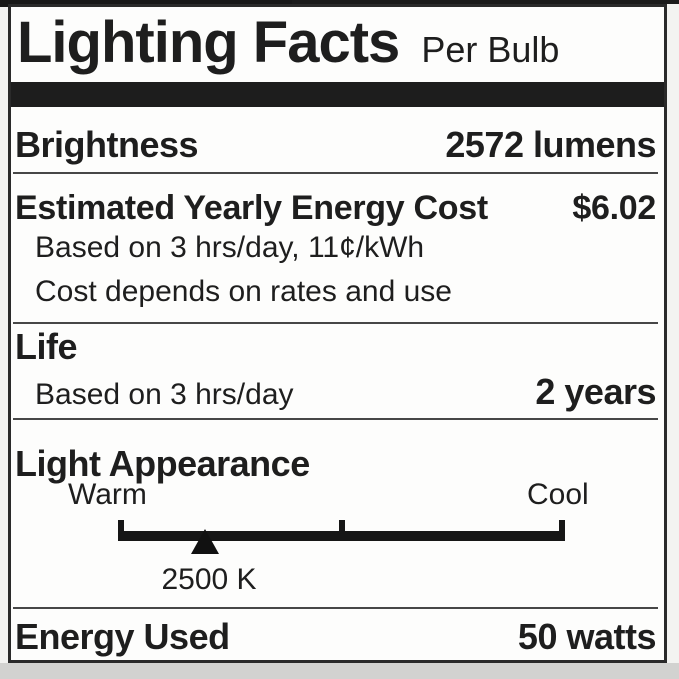 This screenshot has height=679, width=679. I want to click on cost-disclaimer-note: Cost depends on rates and use, so click(243, 291).